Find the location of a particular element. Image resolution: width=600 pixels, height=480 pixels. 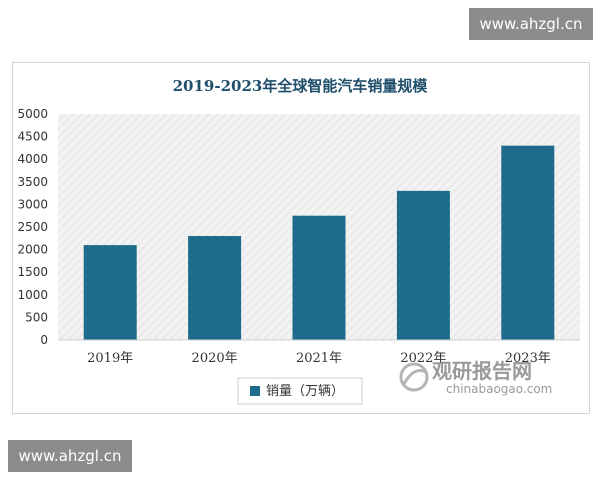

y-tick-label: 0 is located at coordinates (44, 340).